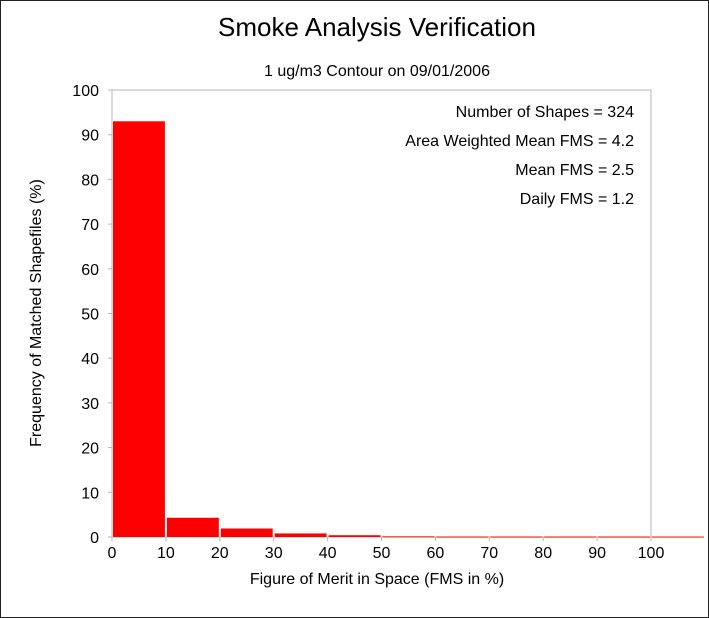  Describe the element at coordinates (94, 538) in the screenshot. I see `y-tick-label: 0` at that location.